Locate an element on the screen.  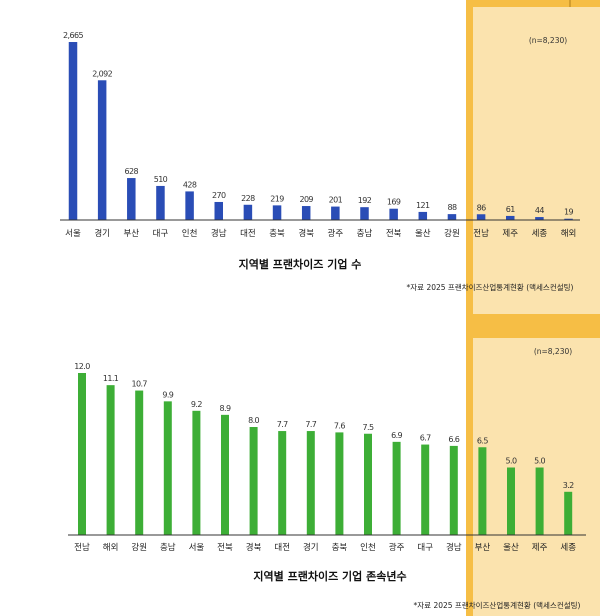
data-label: 209 is located at coordinates (306, 199).